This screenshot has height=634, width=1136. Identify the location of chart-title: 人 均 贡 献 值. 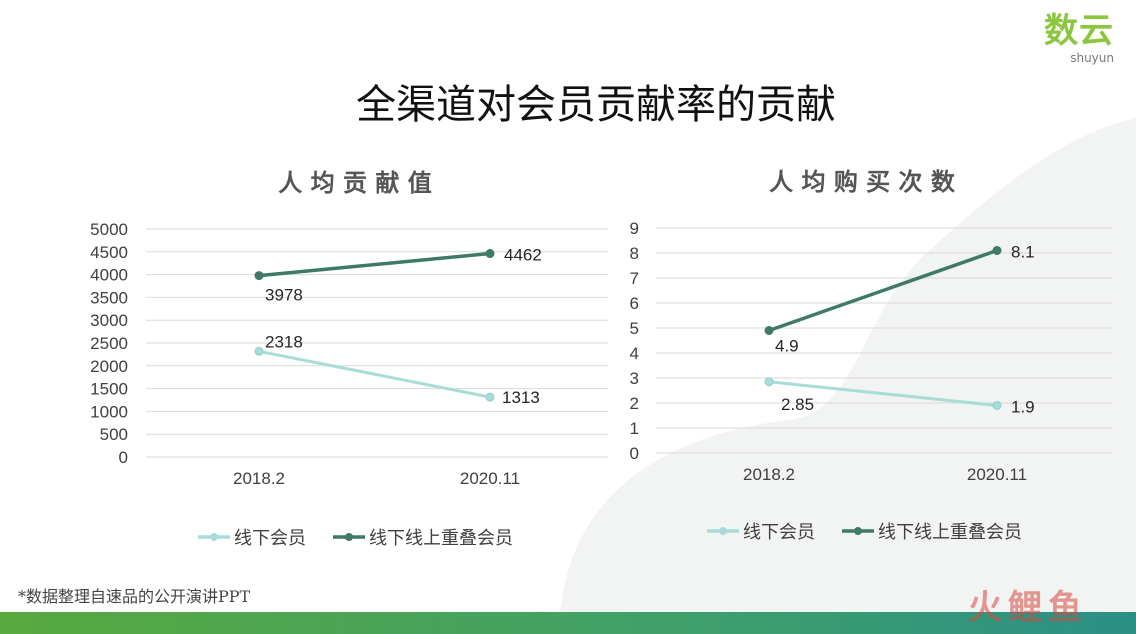
(354, 182).